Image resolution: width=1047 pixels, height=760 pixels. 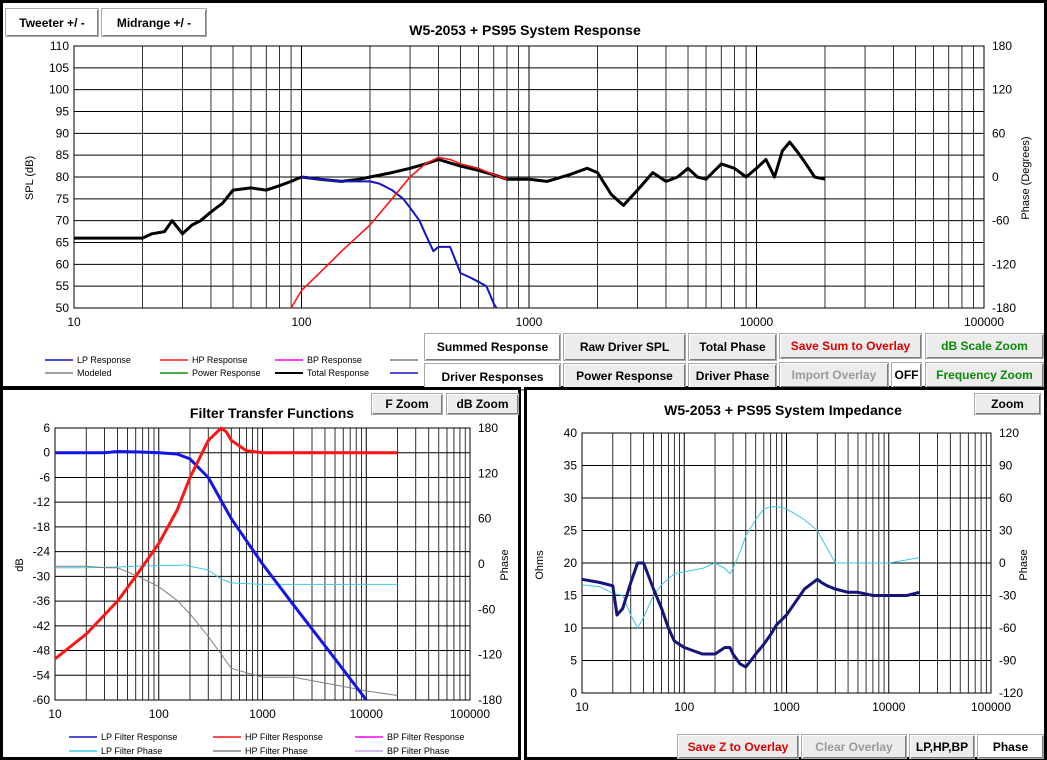 I want to click on impedance-ytick-label: 20, so click(x=571, y=563).